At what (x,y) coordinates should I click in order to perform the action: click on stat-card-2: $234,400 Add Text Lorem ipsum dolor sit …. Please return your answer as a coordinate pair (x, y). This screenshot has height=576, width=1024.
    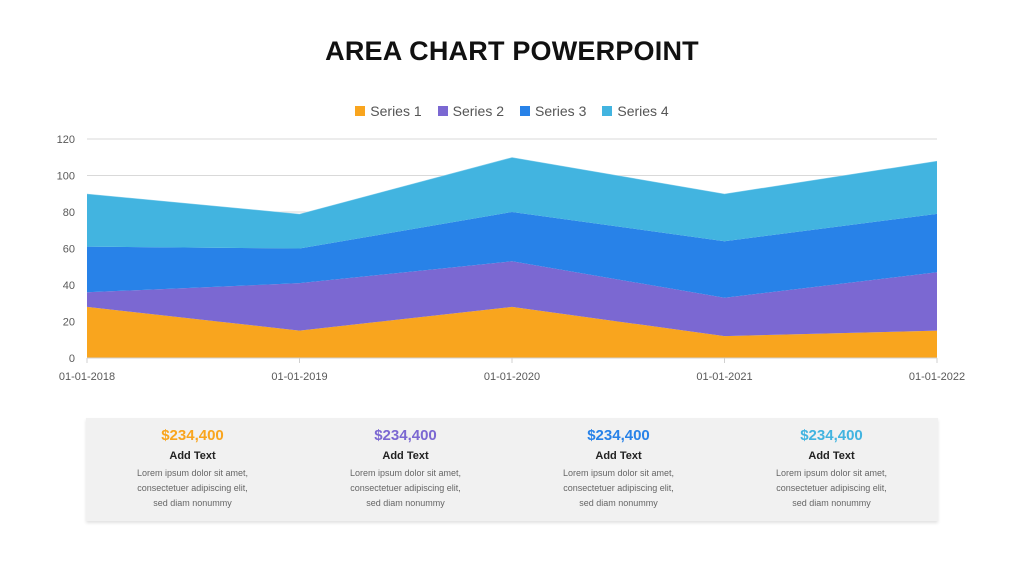
    Looking at the image, I should click on (405, 469).